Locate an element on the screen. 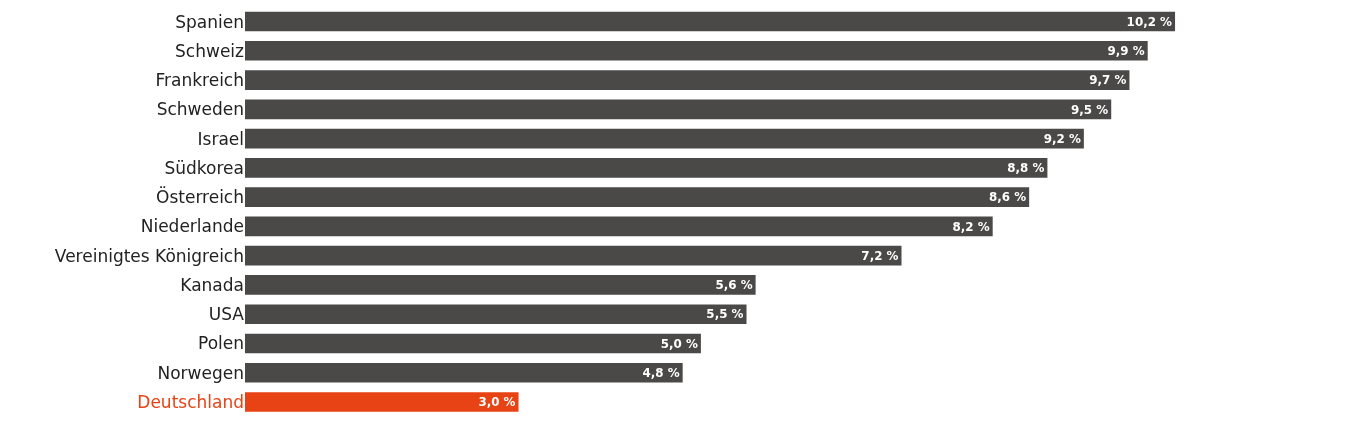  data-label: 8,8 % is located at coordinates (1026, 168).